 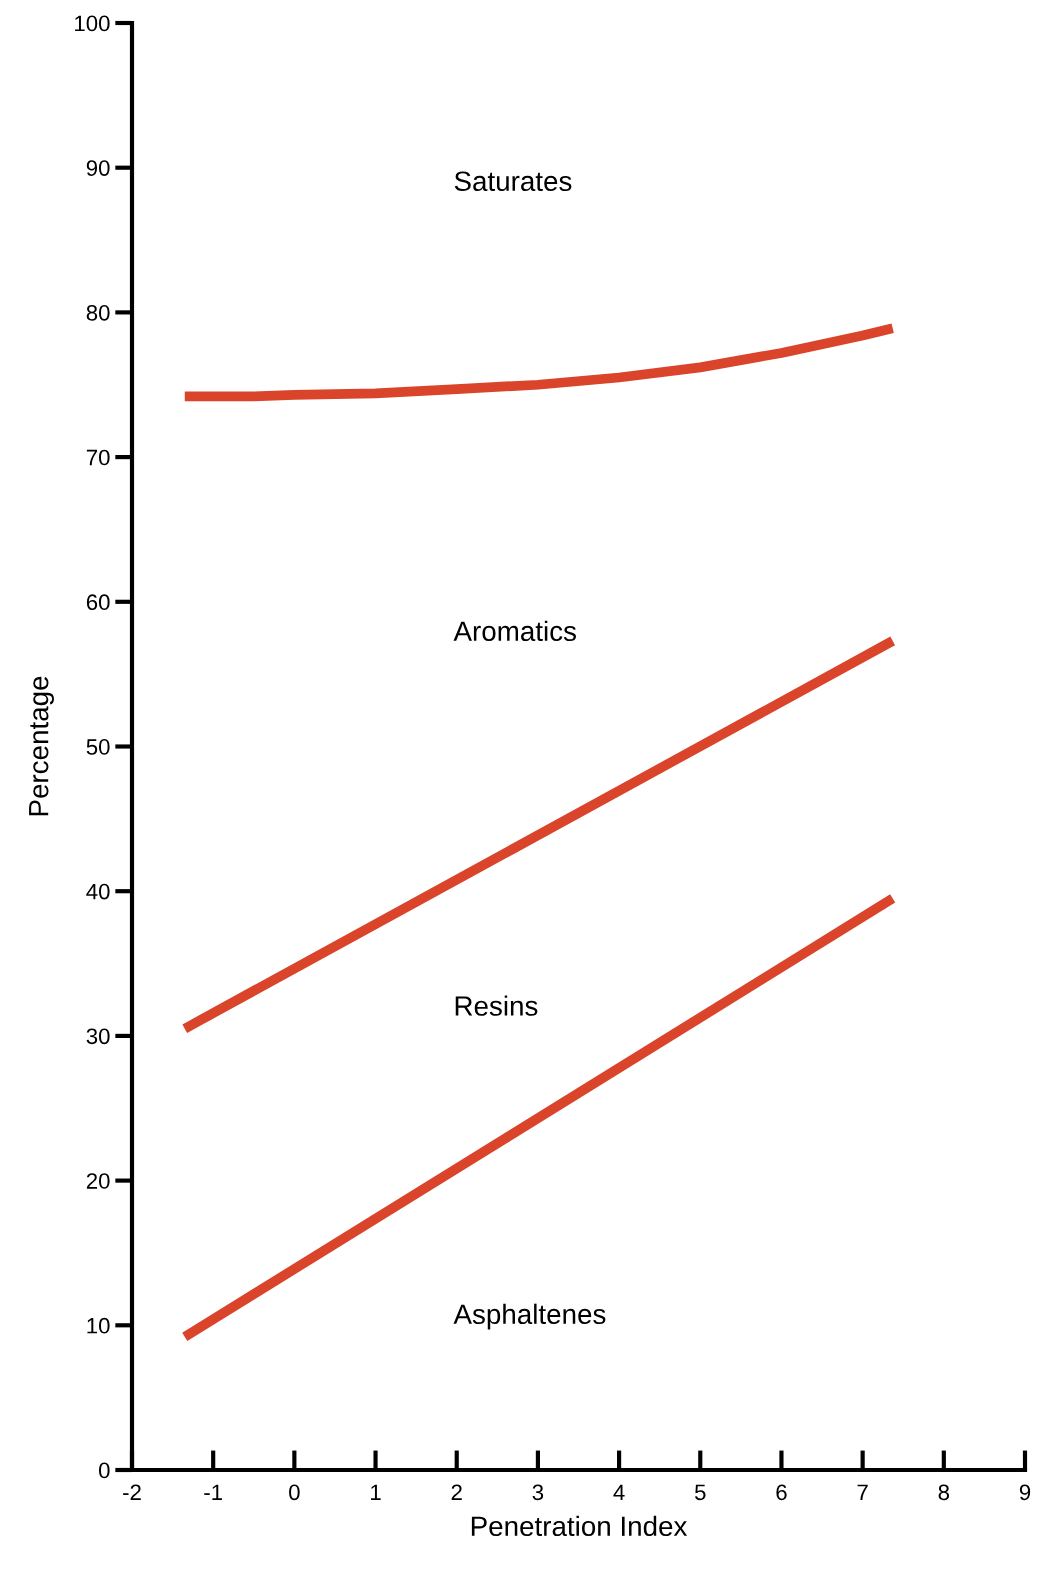 What do you see at coordinates (98, 747) in the screenshot?
I see `y-tick-label: 50` at bounding box center [98, 747].